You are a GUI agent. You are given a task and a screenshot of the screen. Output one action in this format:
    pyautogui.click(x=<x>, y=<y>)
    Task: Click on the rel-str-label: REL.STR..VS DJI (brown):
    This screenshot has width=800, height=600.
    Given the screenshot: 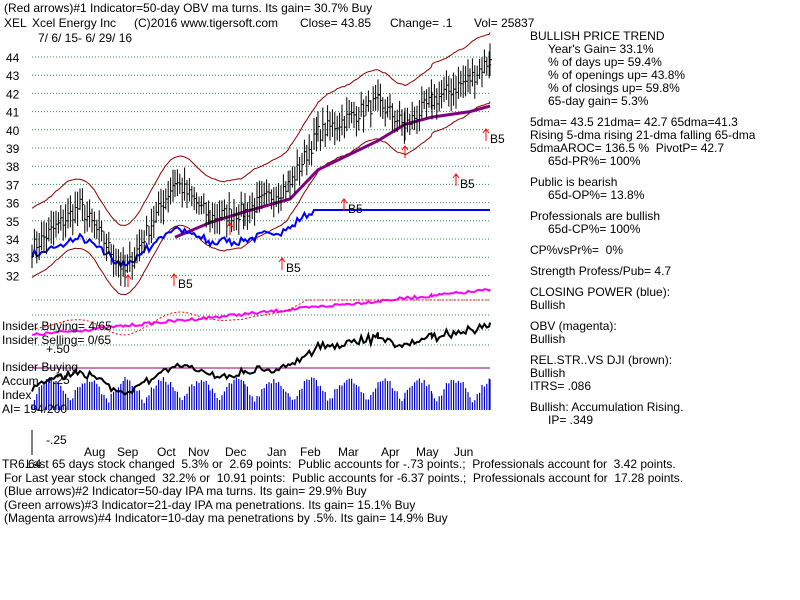 What is the action you would take?
    pyautogui.click(x=601, y=360)
    